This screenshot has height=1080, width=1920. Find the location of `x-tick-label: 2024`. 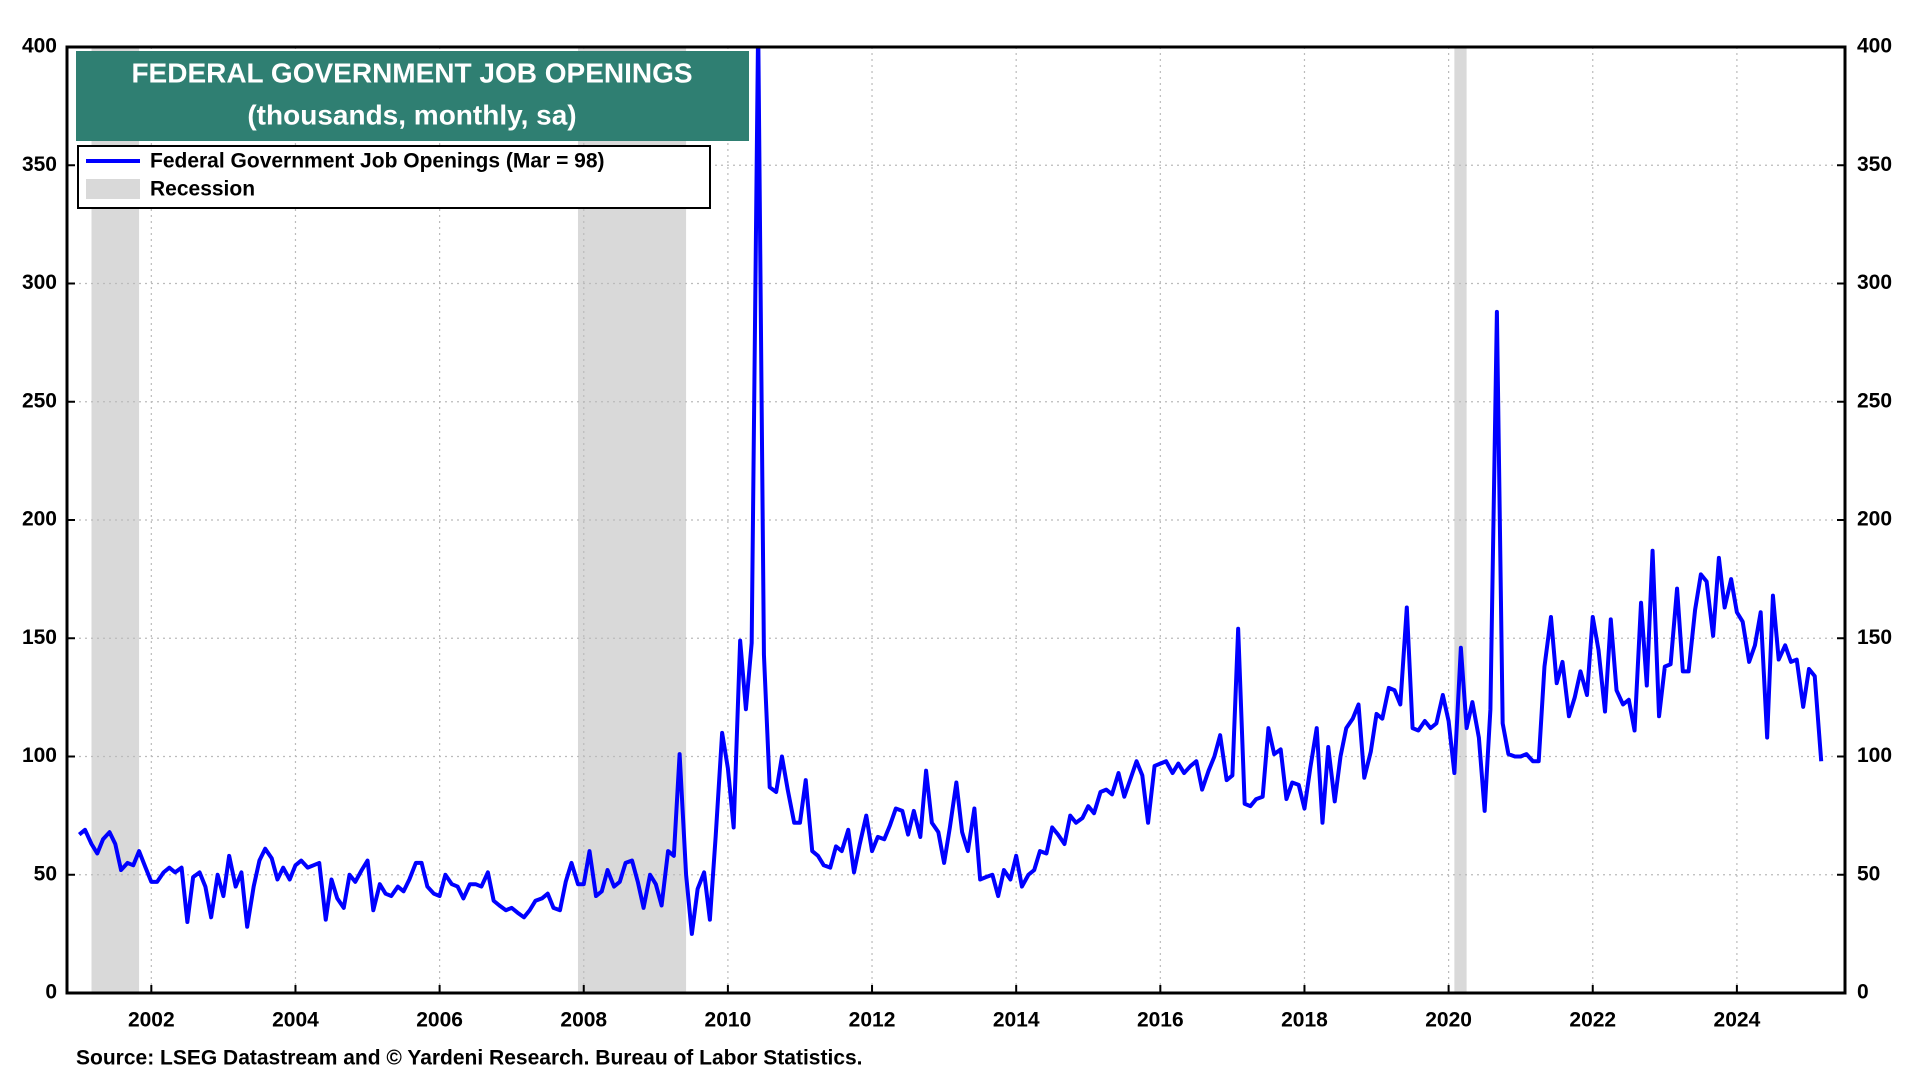

x-tick-label: 2024 is located at coordinates (1737, 1020).